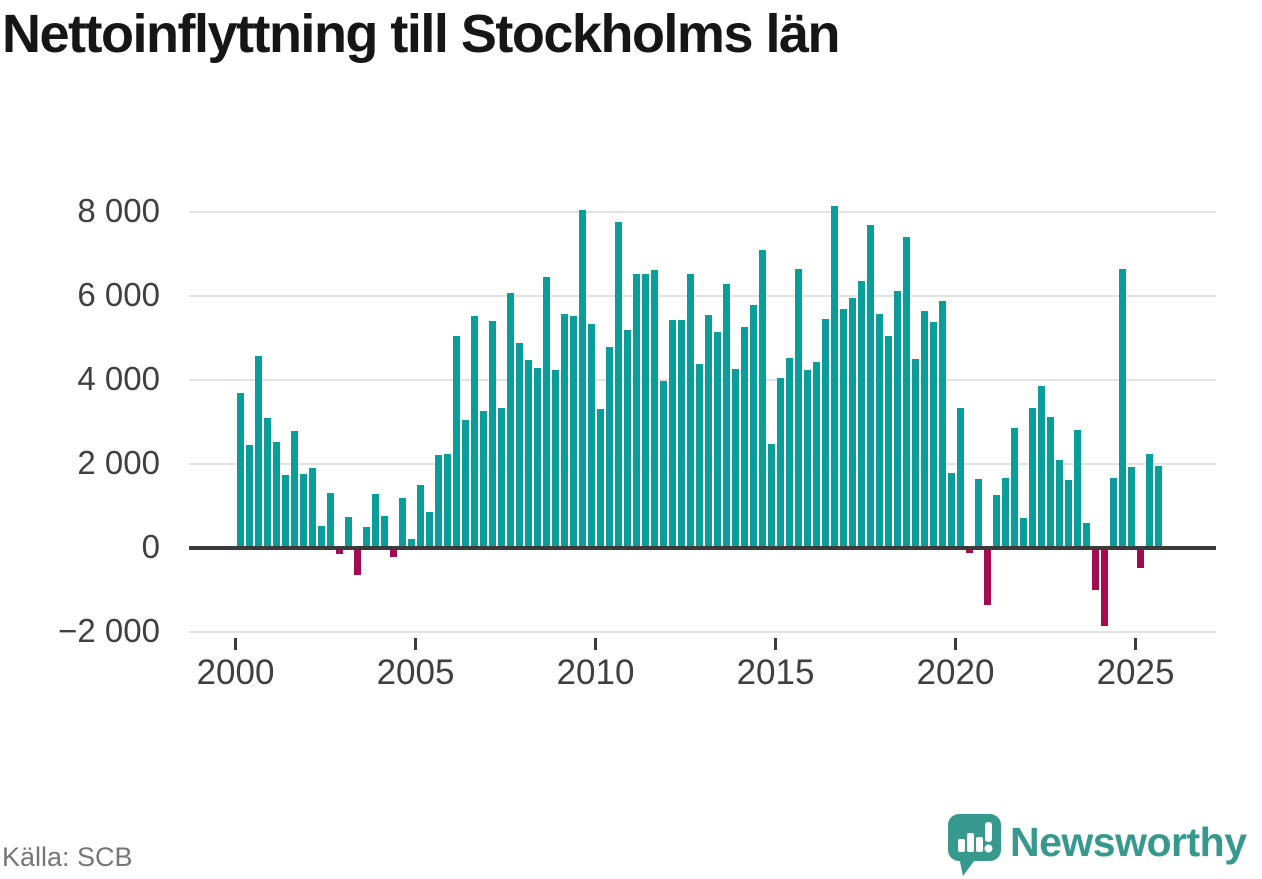  I want to click on source-note: Källa: SCB, so click(67, 857).